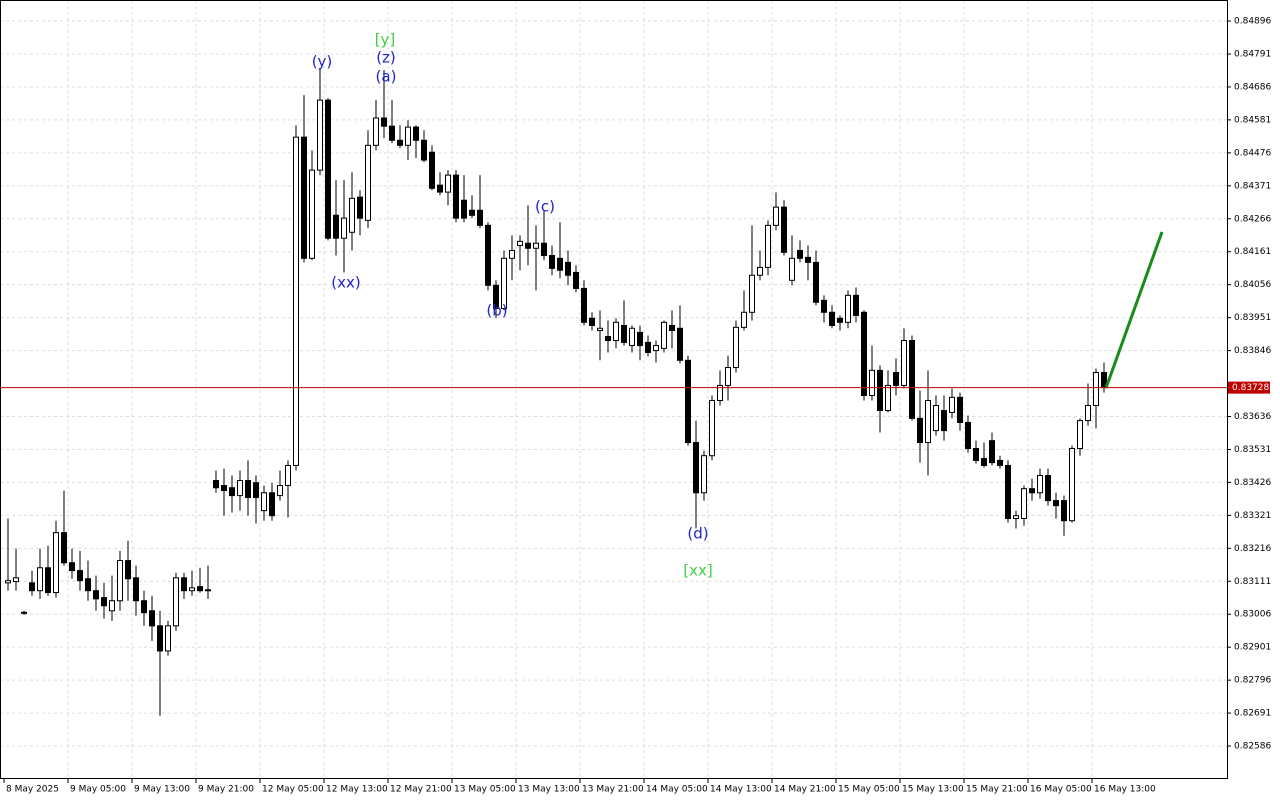 This screenshot has height=800, width=1280. I want to click on wave-label: (c), so click(545, 207).